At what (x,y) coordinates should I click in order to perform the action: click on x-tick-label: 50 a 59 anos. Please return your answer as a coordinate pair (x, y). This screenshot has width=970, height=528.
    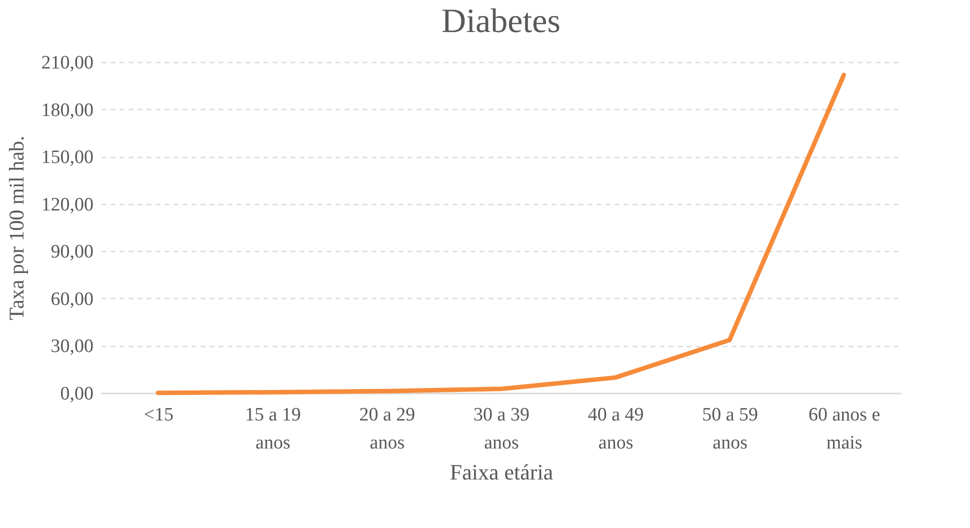
    Looking at the image, I should click on (730, 429).